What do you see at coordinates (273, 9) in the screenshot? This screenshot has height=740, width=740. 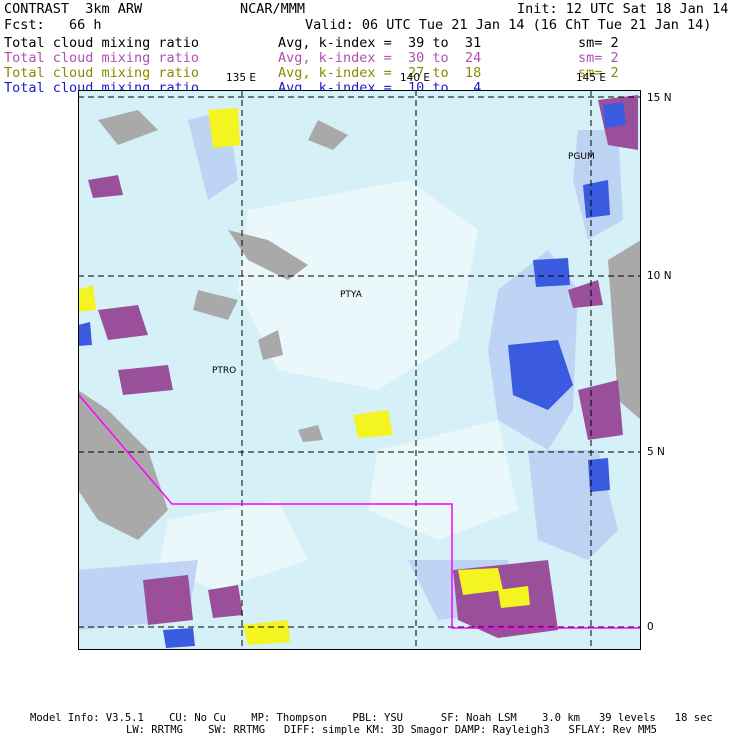 I see `org-title: NCAR/MMM` at bounding box center [273, 9].